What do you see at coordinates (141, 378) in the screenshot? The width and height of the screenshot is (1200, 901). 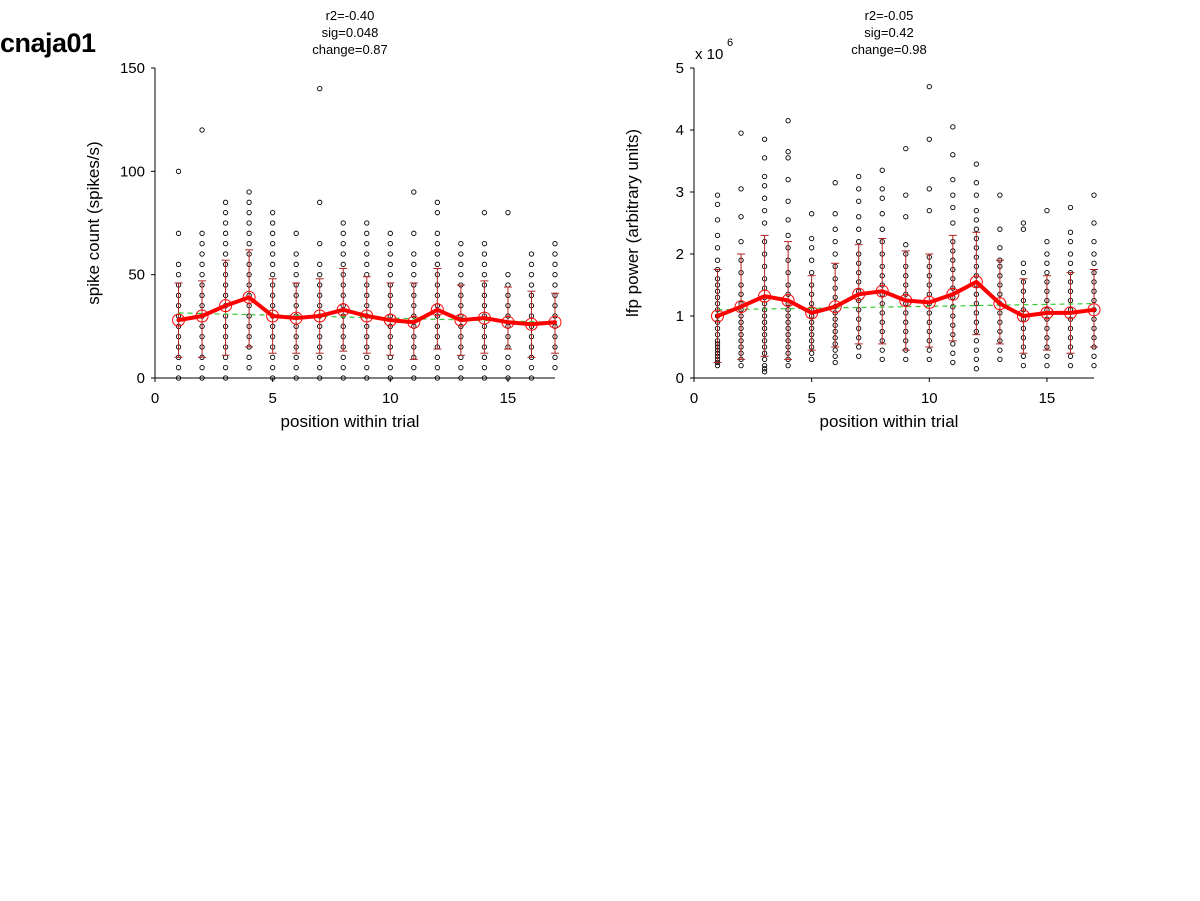 I see `y-tick-label: 0` at bounding box center [141, 378].